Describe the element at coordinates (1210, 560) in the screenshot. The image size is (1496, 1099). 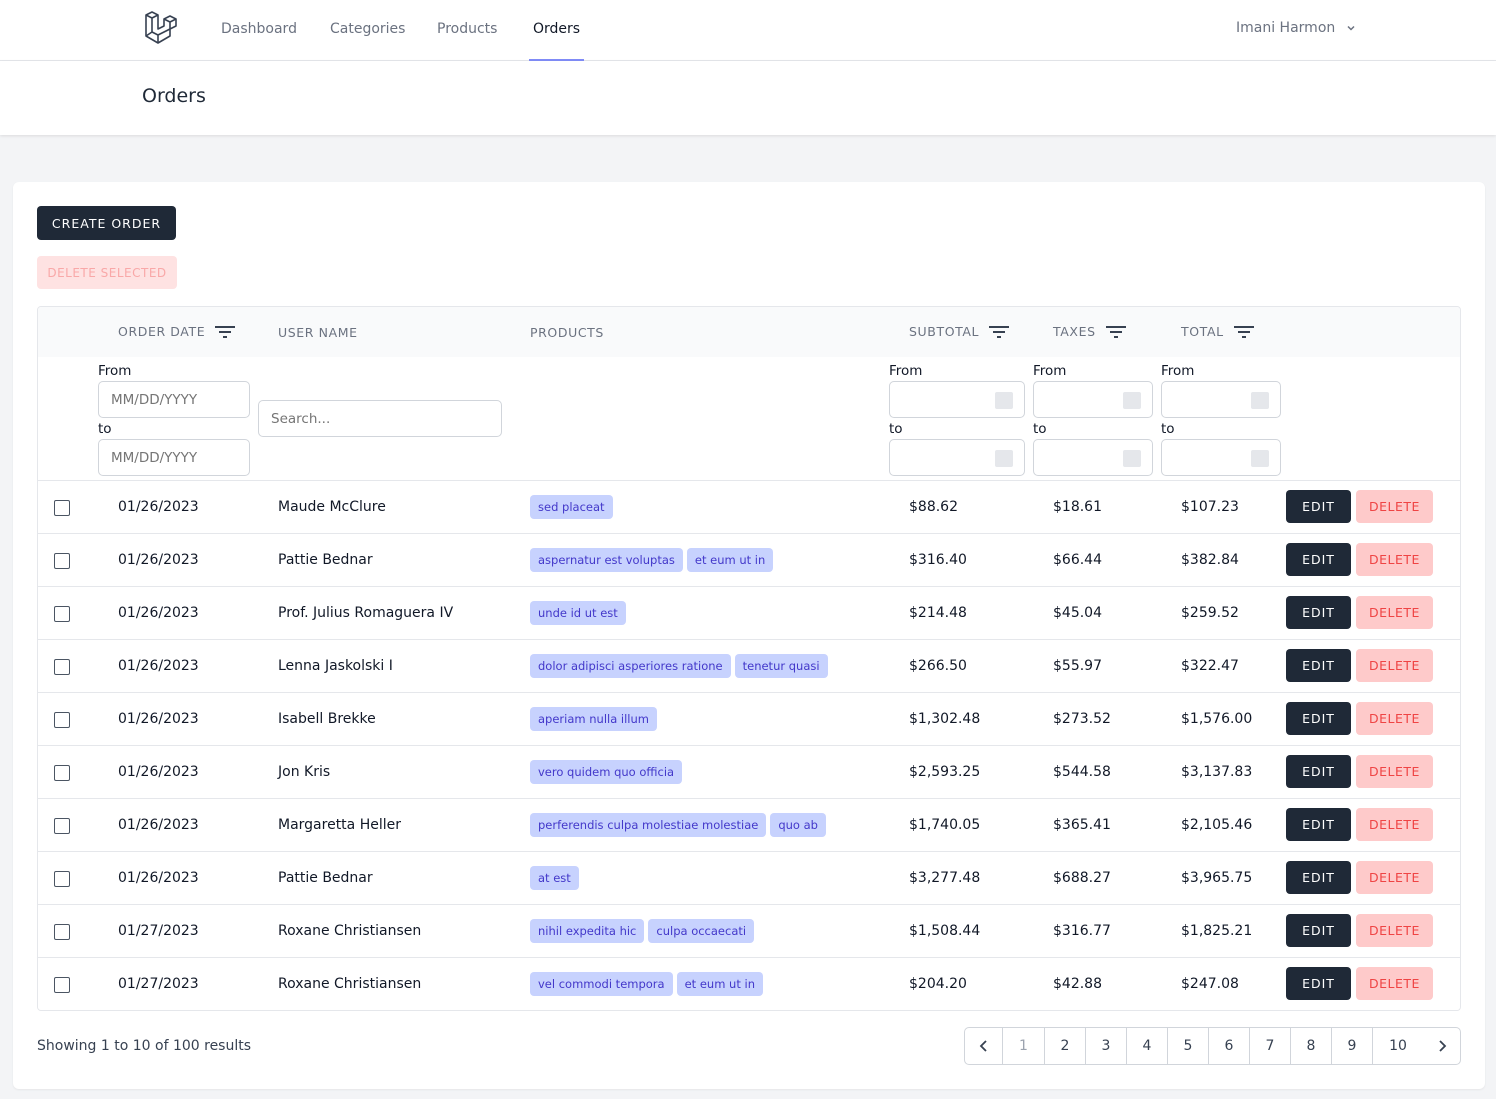
I see `total: $382.84` at that location.